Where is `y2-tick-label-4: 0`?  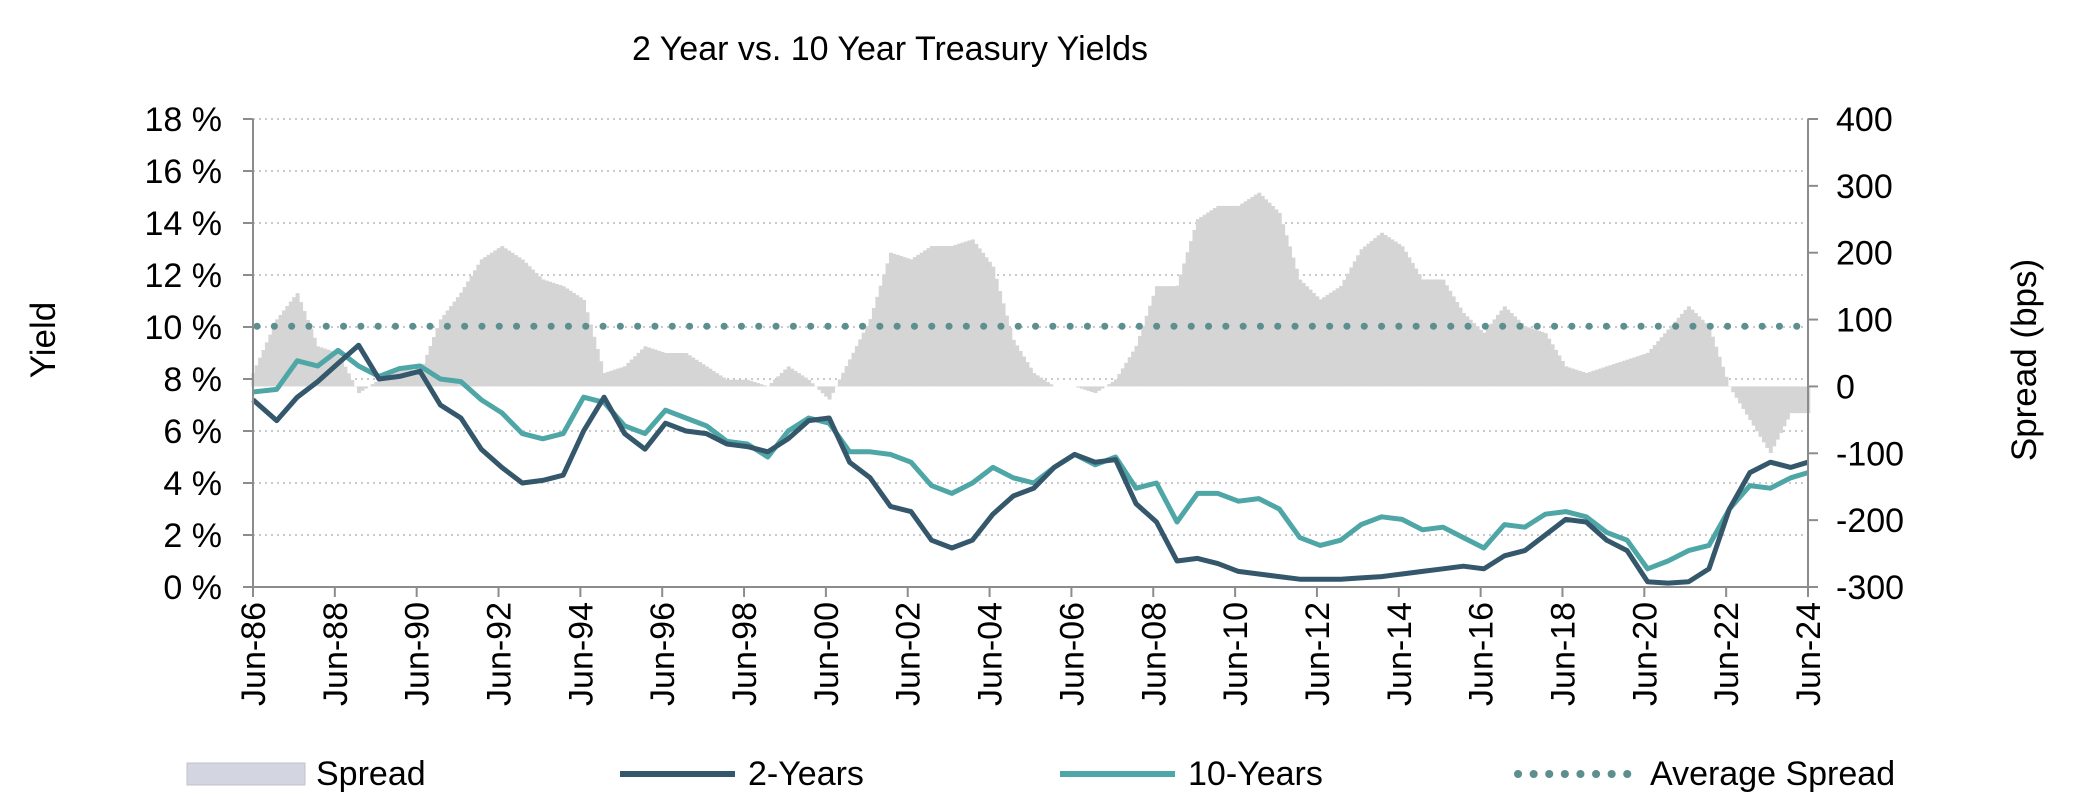 y2-tick-label-4: 0 is located at coordinates (1845, 387).